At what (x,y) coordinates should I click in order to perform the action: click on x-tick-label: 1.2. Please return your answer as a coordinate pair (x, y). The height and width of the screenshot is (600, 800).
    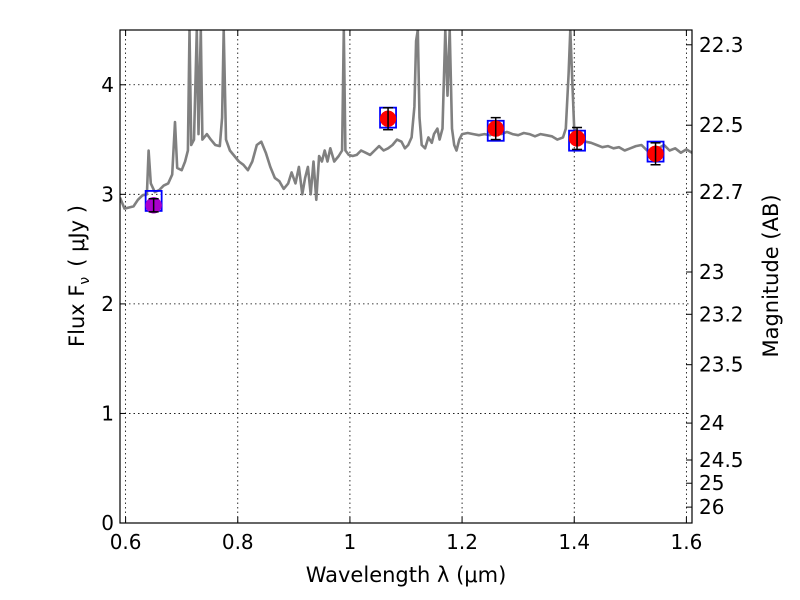
    Looking at the image, I should click on (462, 542).